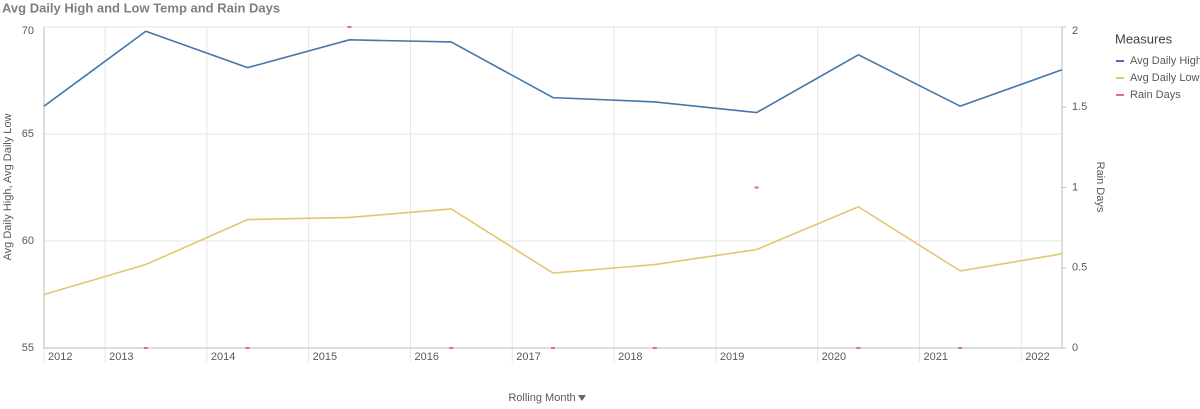  I want to click on y2-tick-label: 2, so click(1075, 31).